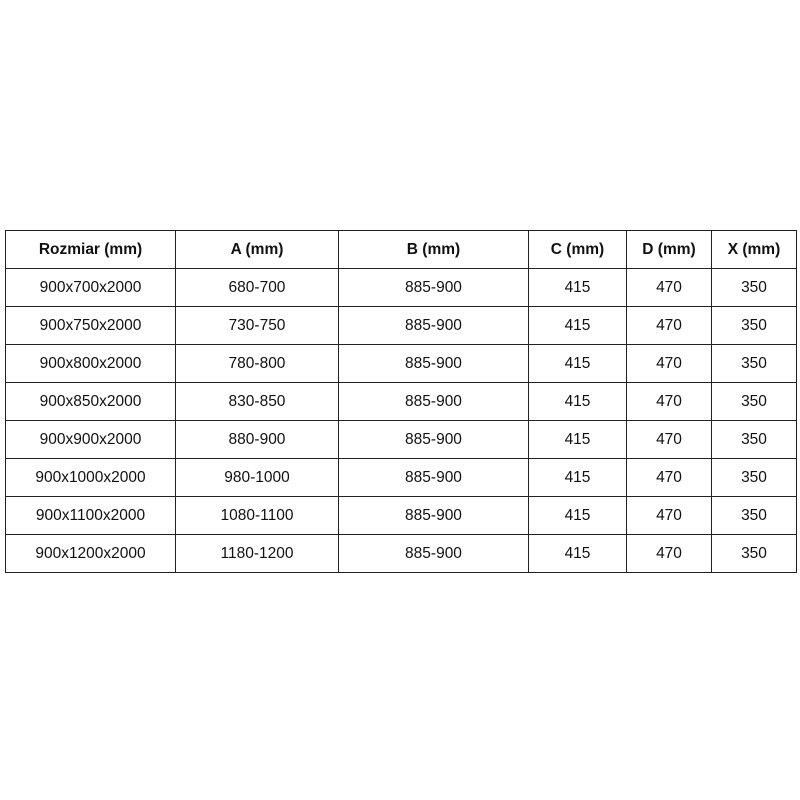  I want to click on column-header: Rozmiar (mm), so click(90, 249).